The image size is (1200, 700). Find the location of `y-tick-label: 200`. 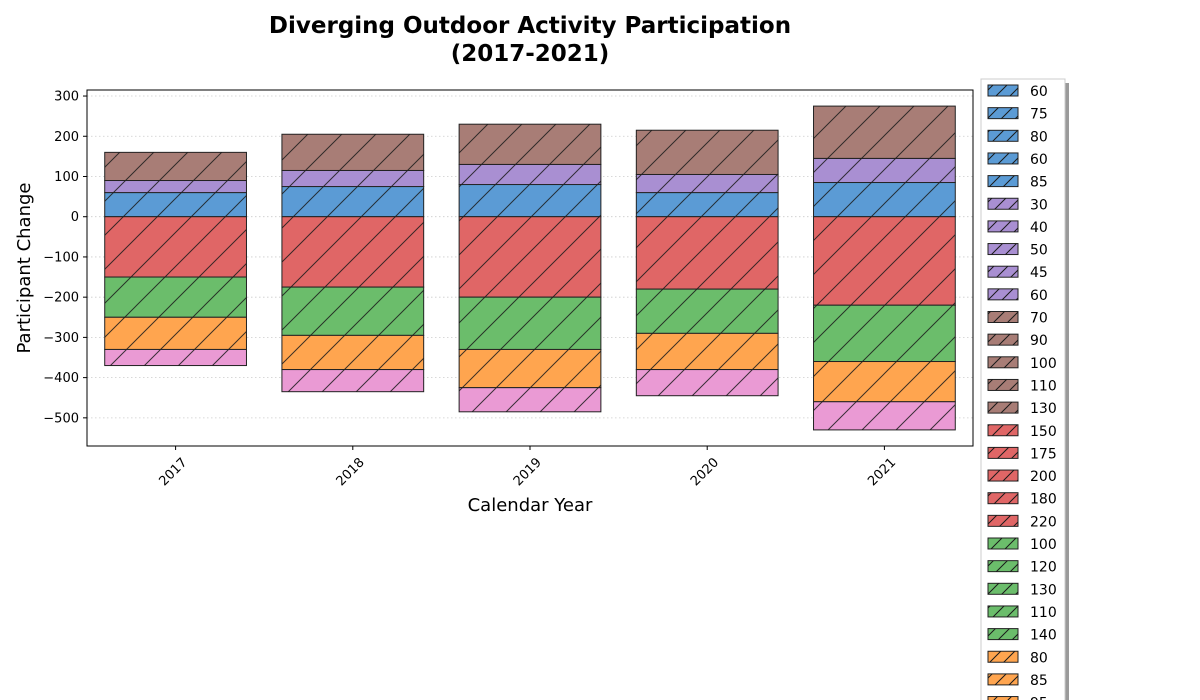

y-tick-label: 200 is located at coordinates (66, 137).